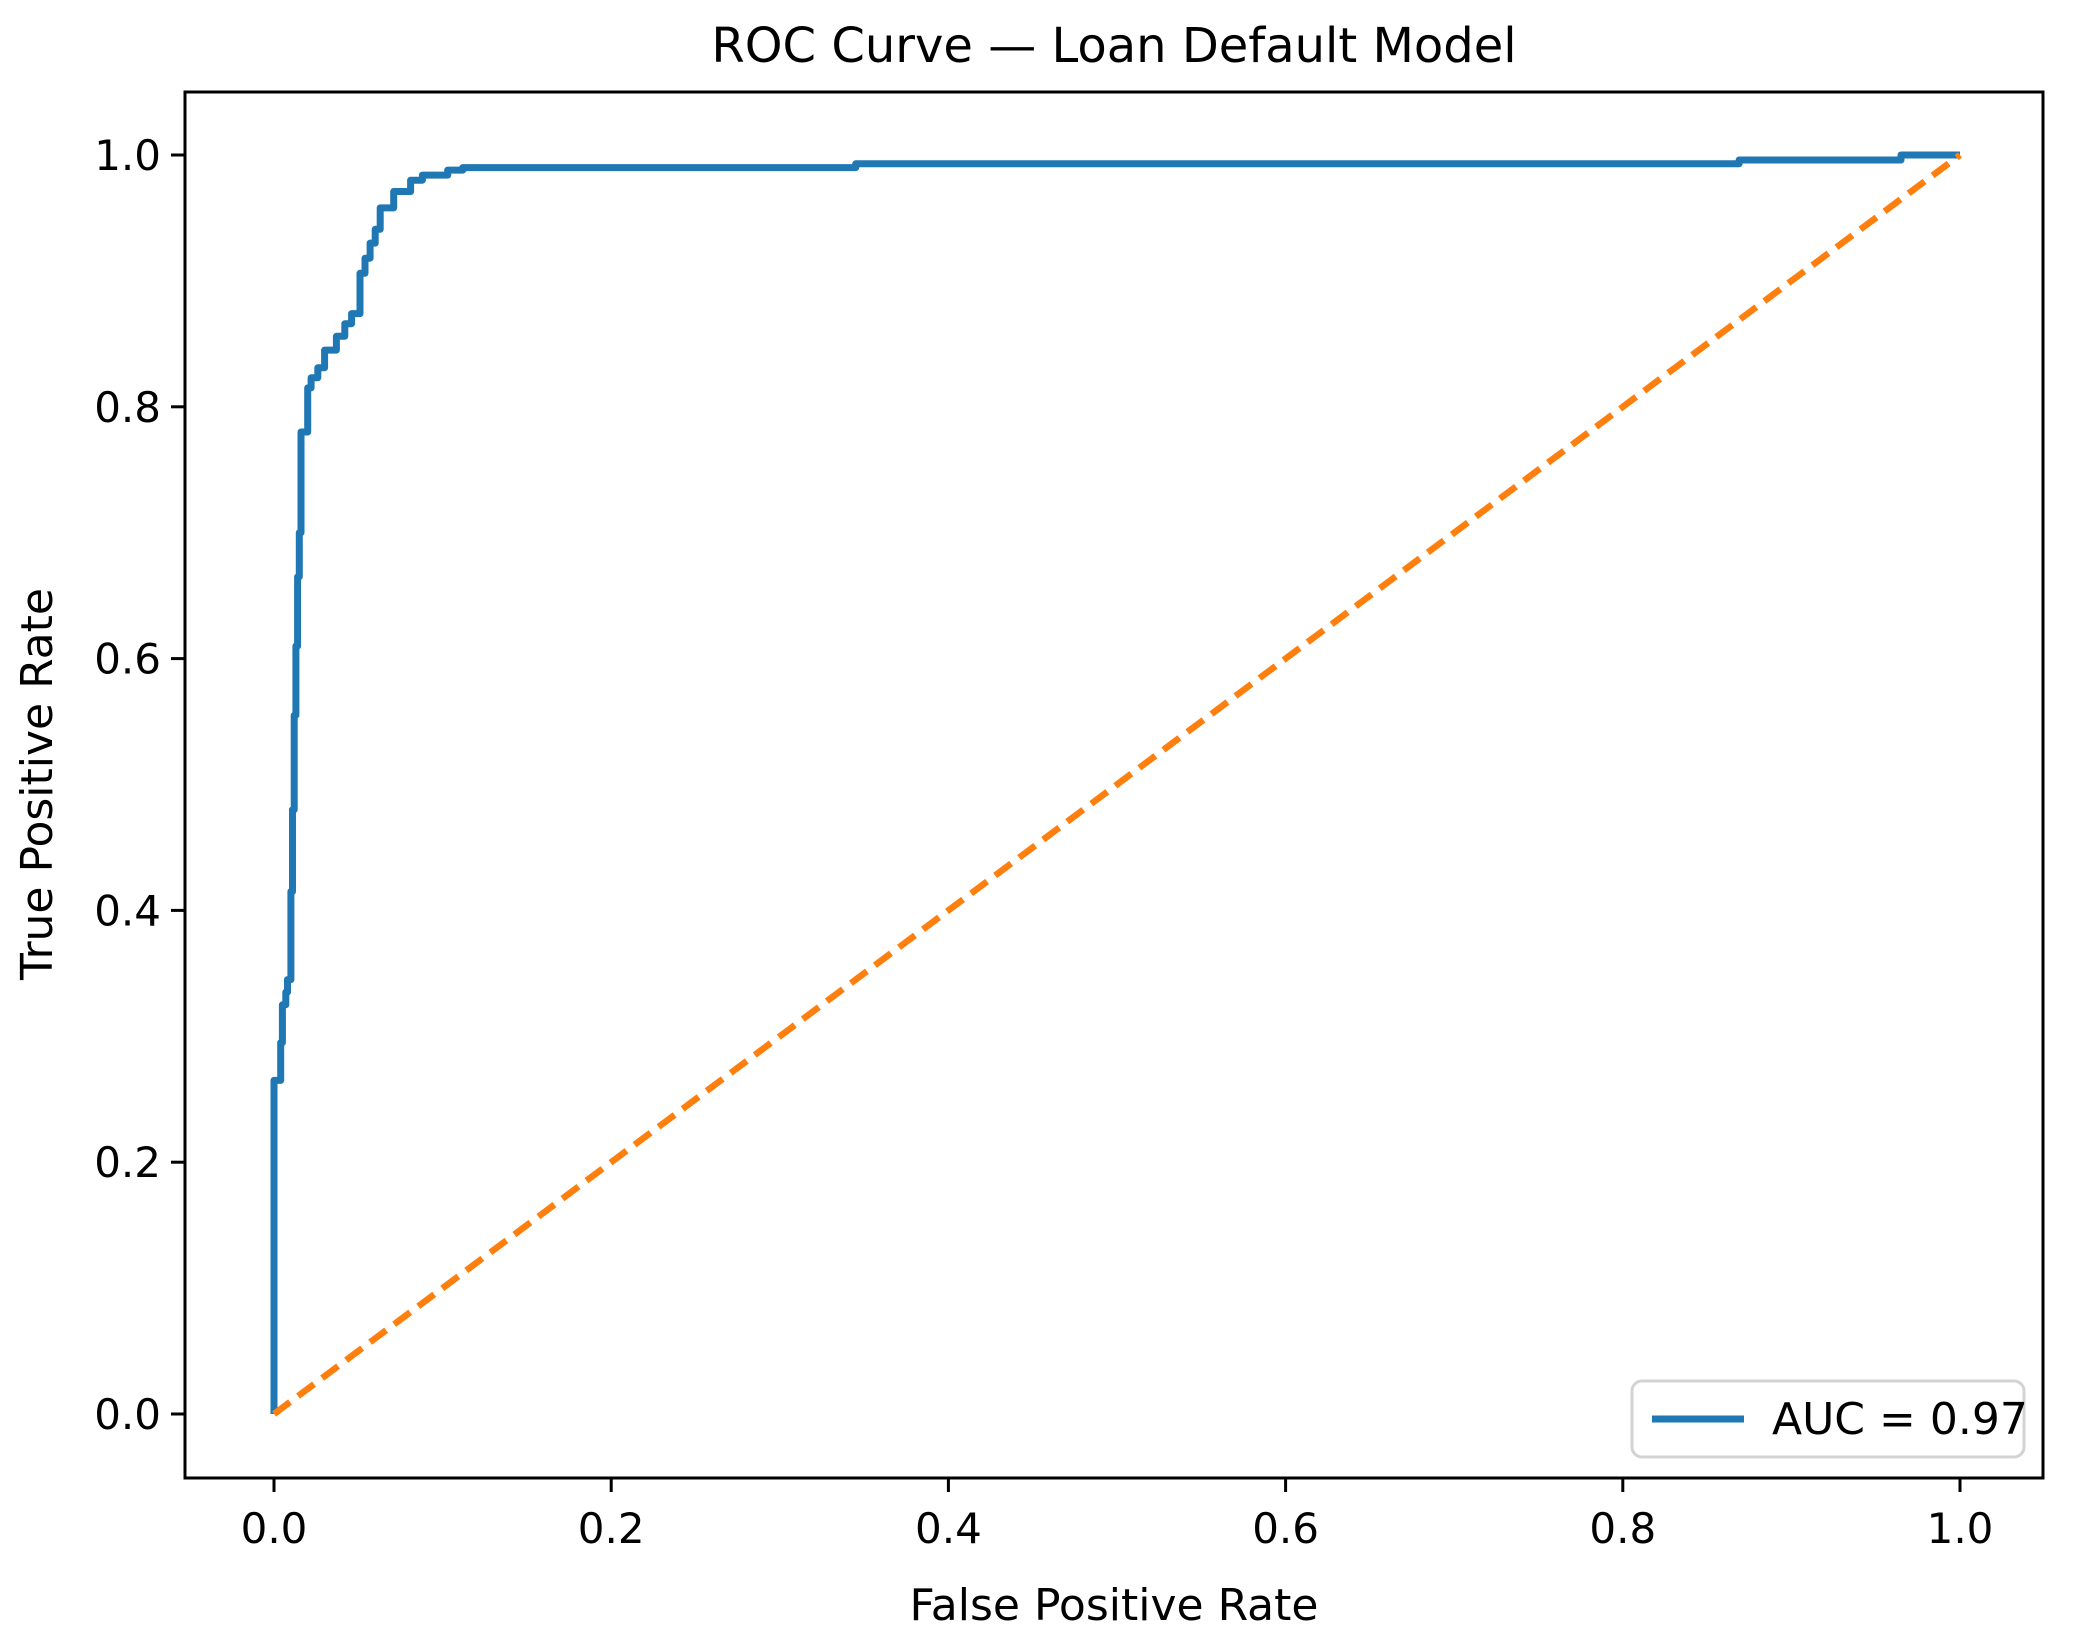 Image resolution: width=2074 pixels, height=1638 pixels. What do you see at coordinates (274, 1528) in the screenshot?
I see `x-tick-label: 0.0` at bounding box center [274, 1528].